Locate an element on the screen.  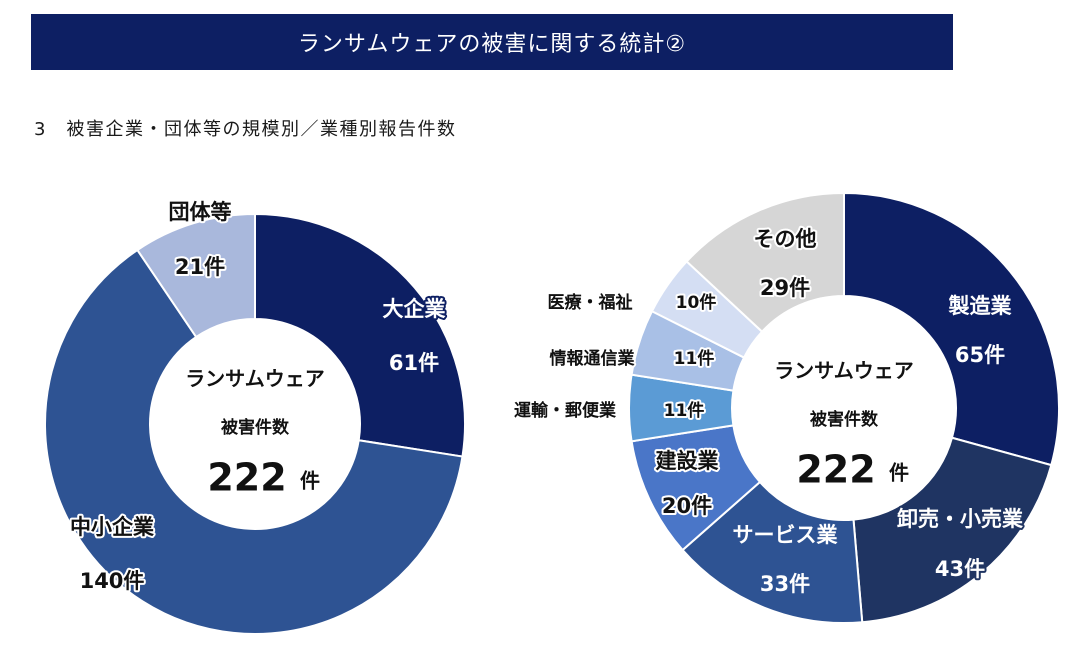
section-heading: 3 被害企業・団体等の規模別／業種別報告件数 is located at coordinates (245, 129).